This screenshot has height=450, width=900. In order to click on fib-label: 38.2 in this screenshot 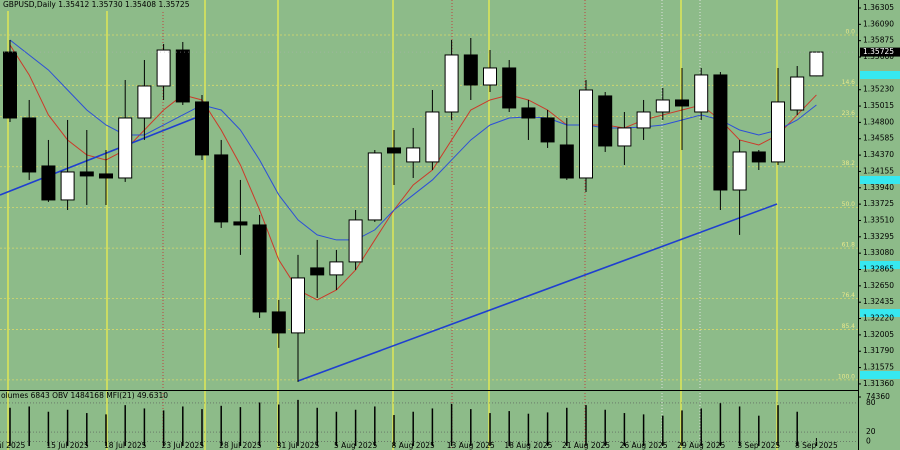, I will do `click(849, 163)`.